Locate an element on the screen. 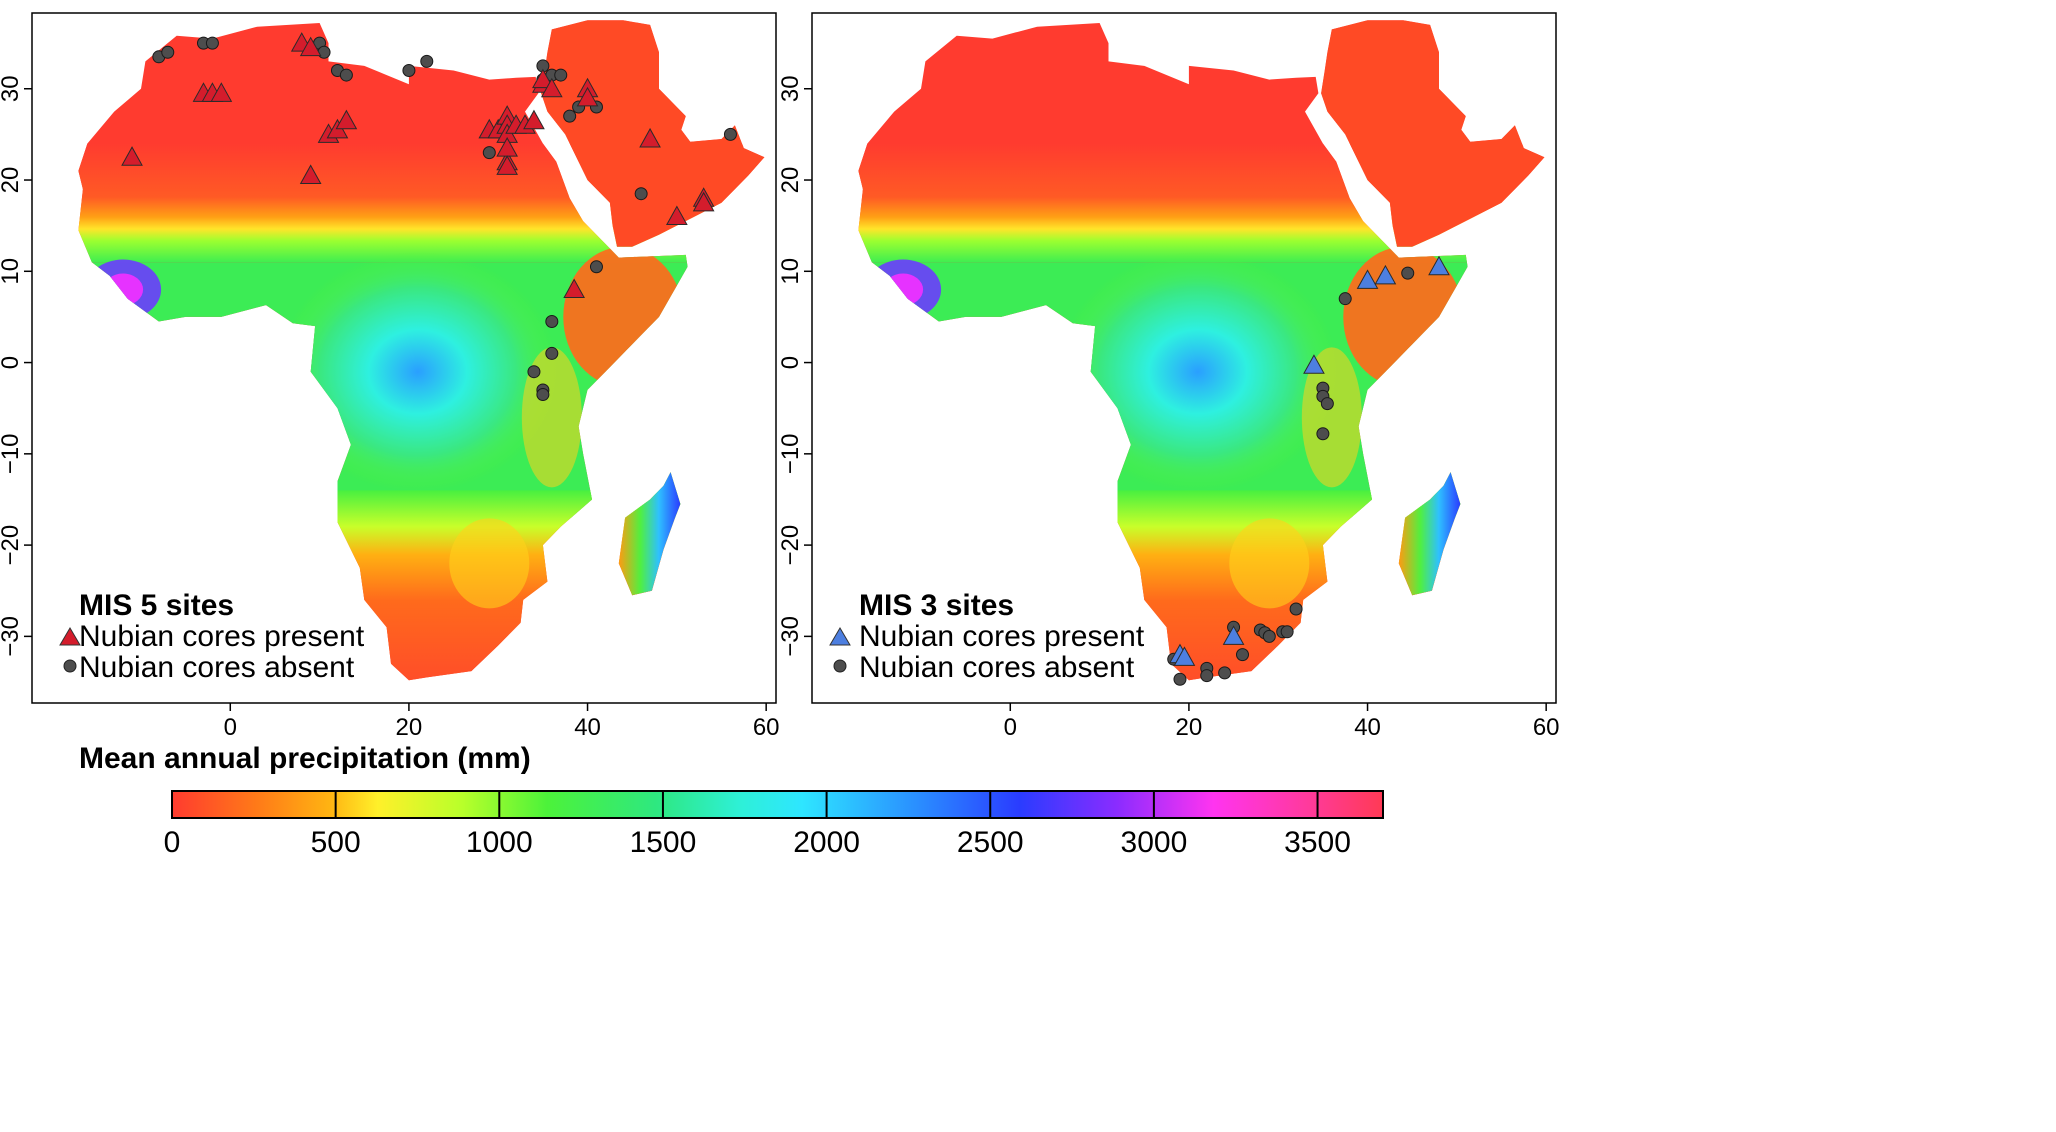  horn-dry is located at coordinates (623, 316).